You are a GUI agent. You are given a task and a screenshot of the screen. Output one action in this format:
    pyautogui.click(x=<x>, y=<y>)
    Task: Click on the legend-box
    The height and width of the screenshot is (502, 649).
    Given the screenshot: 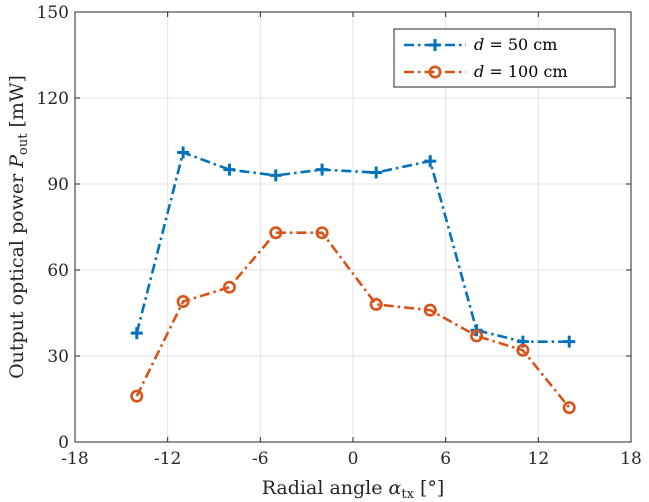 What is the action you would take?
    pyautogui.click(x=504, y=58)
    